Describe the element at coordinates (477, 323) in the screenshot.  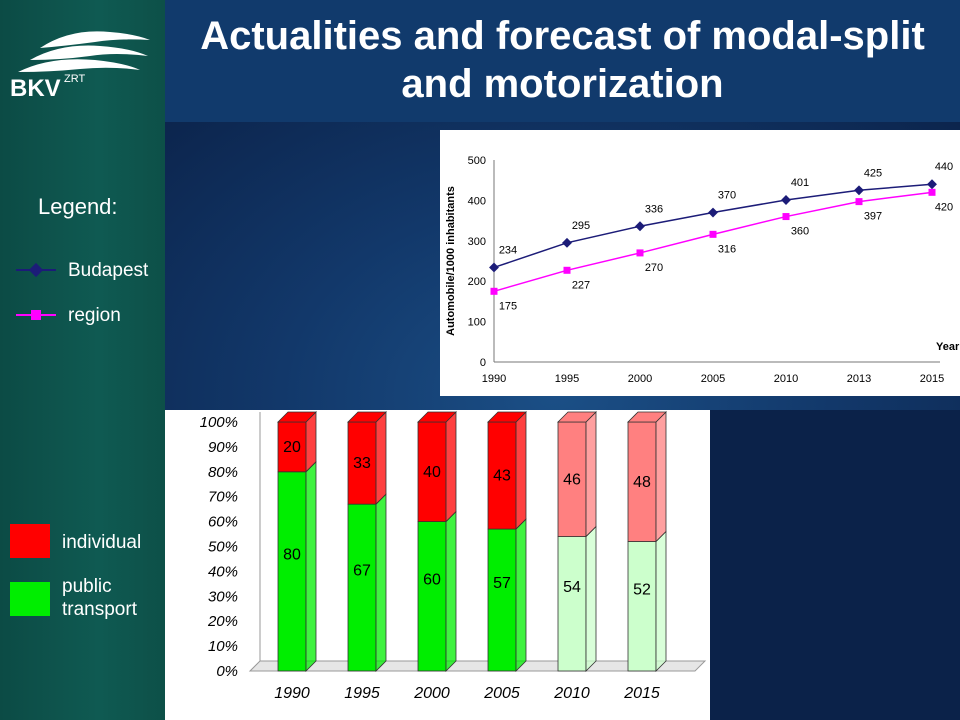
I see `y-tick-label: 100` at that location.